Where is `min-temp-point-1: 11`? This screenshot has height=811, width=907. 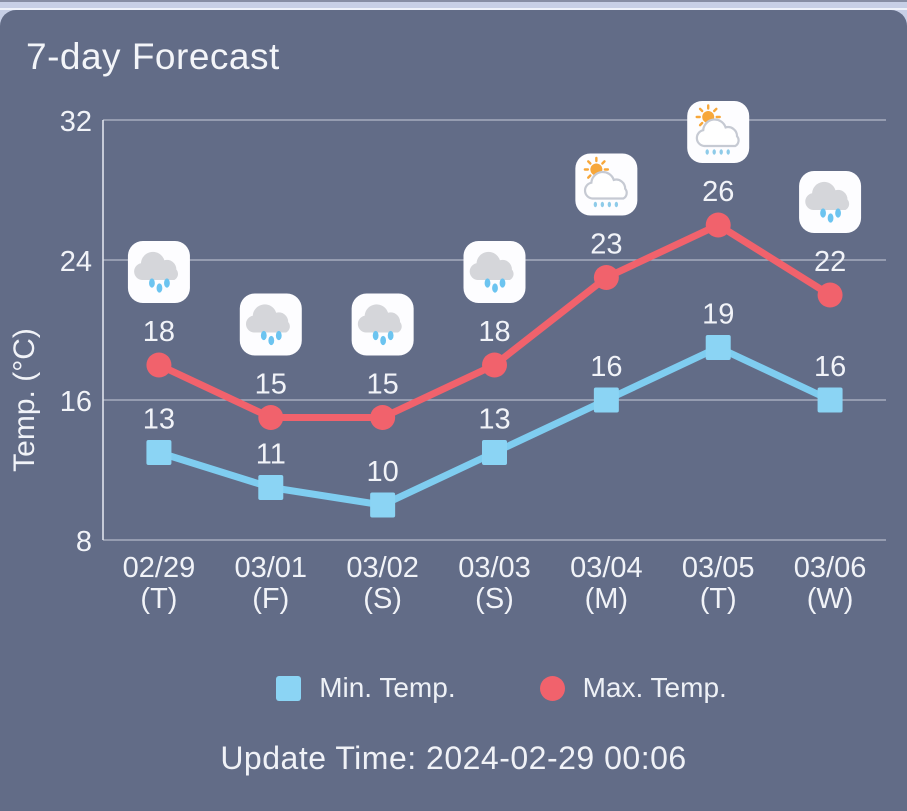
min-temp-point-1: 11 is located at coordinates (271, 470).